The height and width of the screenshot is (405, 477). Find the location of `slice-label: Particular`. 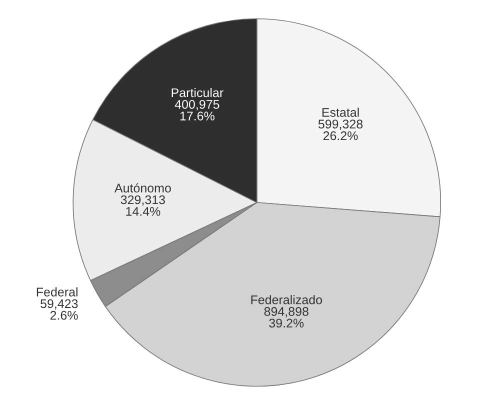

slice-label: Particular is located at coordinates (198, 93).